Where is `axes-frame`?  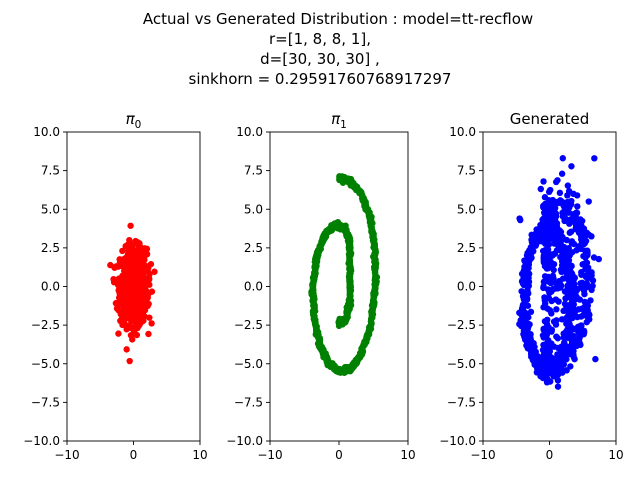 axes-frame is located at coordinates (549, 286).